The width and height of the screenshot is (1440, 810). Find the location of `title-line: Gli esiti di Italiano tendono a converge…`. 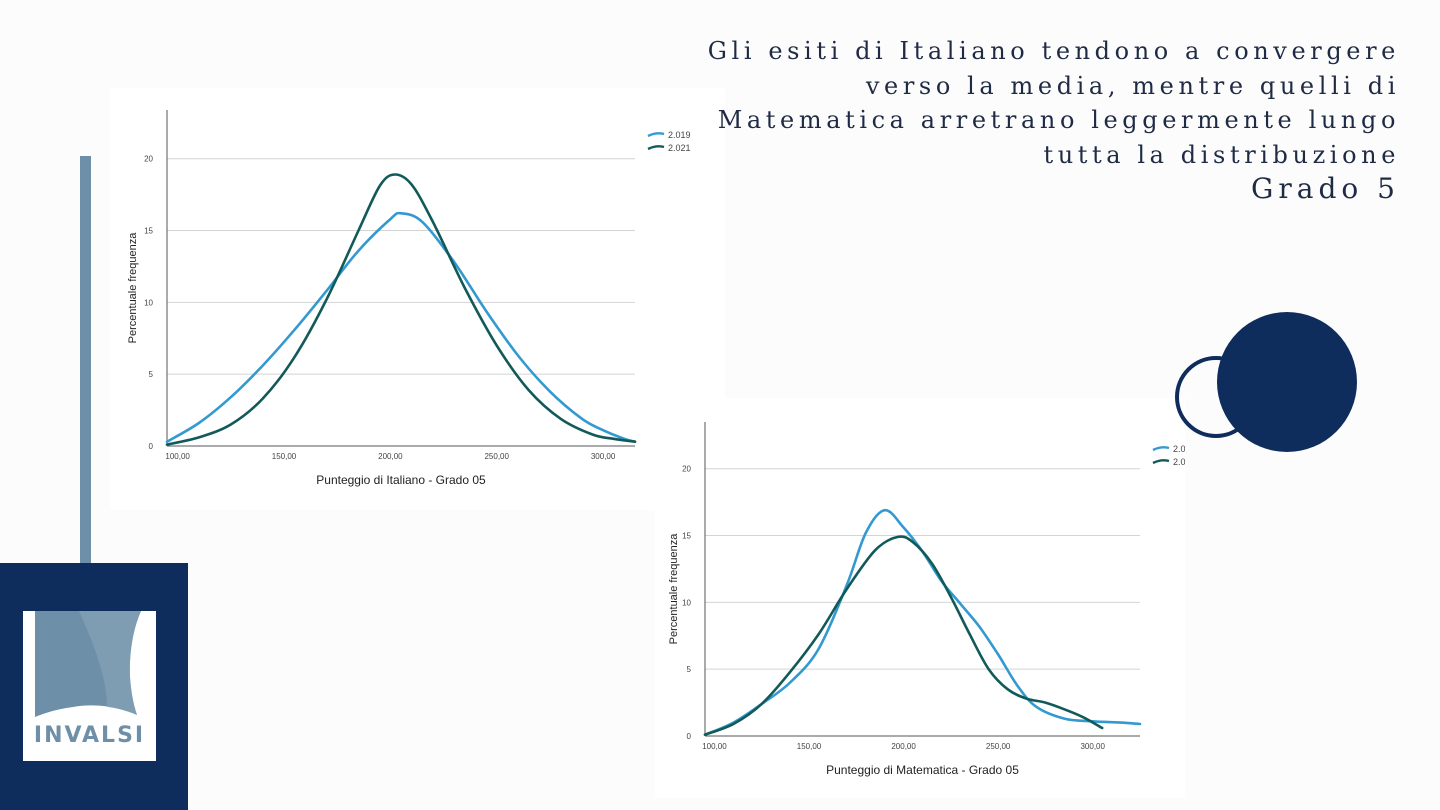

title-line: Gli esiti di Italiano tendono a converge… is located at coordinates (1053, 51).